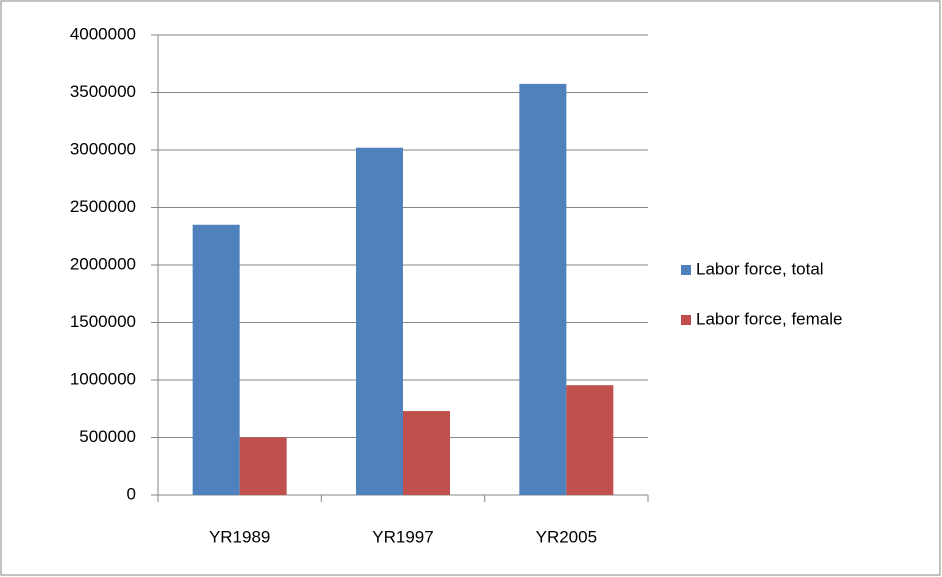  Describe the element at coordinates (103, 206) in the screenshot. I see `y-tick-label: 2500000` at that location.